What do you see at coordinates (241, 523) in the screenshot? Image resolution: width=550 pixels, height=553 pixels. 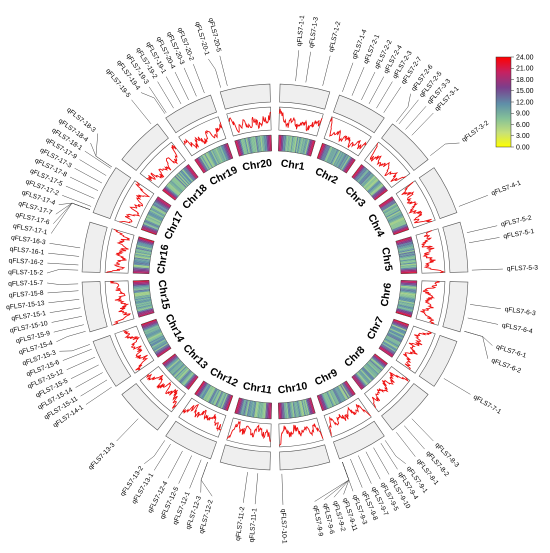 I see `qtl-label: qFLS7-11-2` at bounding box center [241, 523].